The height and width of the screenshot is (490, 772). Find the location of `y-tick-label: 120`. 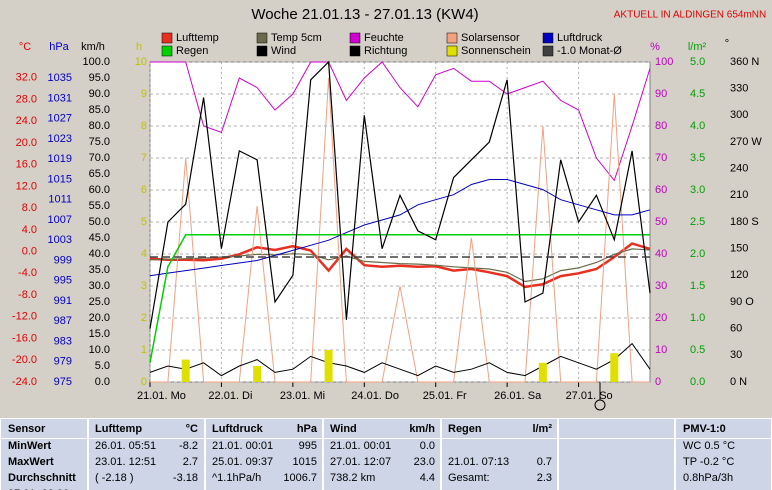

y-tick-label: 120 is located at coordinates (739, 275).